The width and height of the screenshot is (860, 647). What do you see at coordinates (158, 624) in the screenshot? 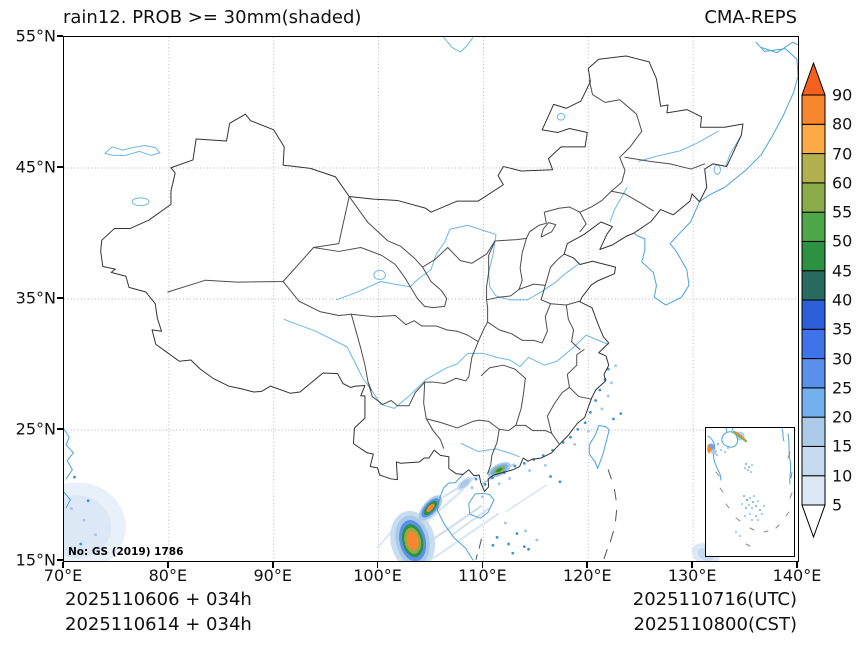
I see `init-time-cst: 2025110614 + 034h` at bounding box center [158, 624].